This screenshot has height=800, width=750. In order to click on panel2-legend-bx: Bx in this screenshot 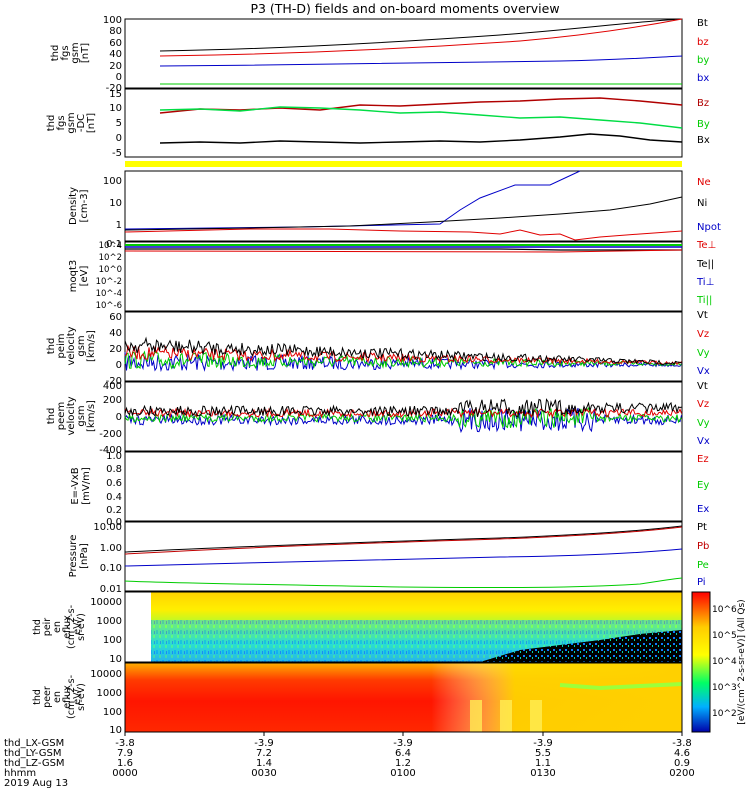, I will do `click(703, 140)`.